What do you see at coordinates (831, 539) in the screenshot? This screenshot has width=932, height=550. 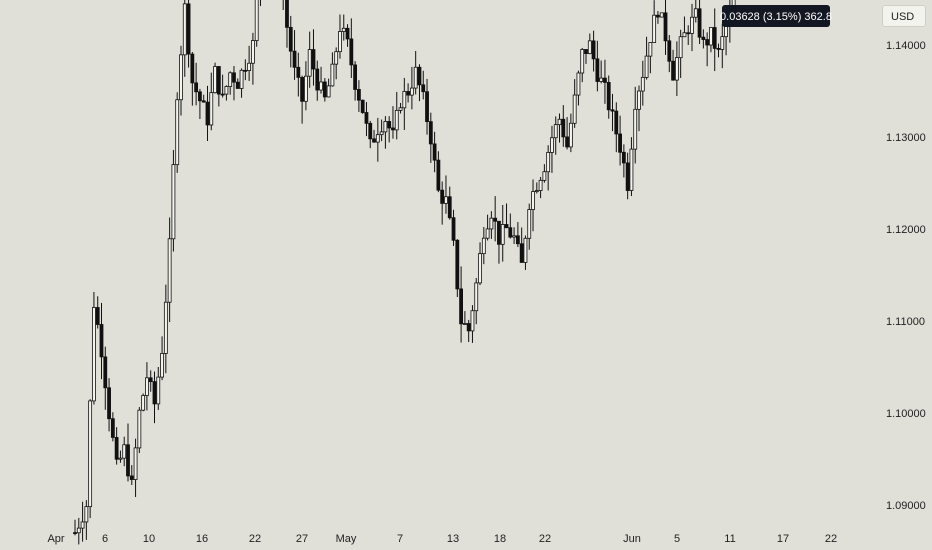 I see `x-tick-label: 22` at bounding box center [831, 539].